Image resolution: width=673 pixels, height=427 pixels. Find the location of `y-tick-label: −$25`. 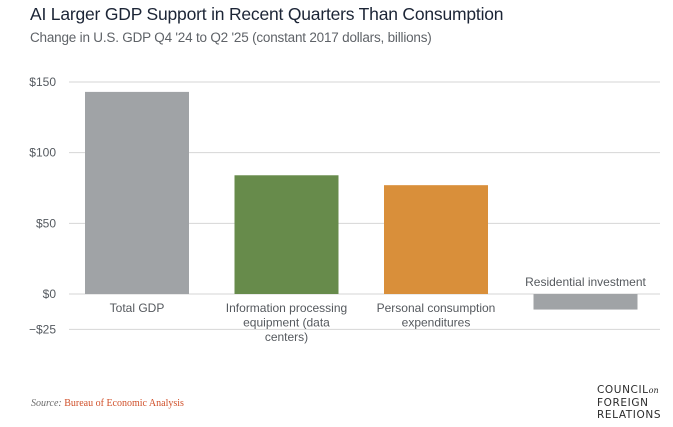

y-tick-label: −$25 is located at coordinates (42, 329).